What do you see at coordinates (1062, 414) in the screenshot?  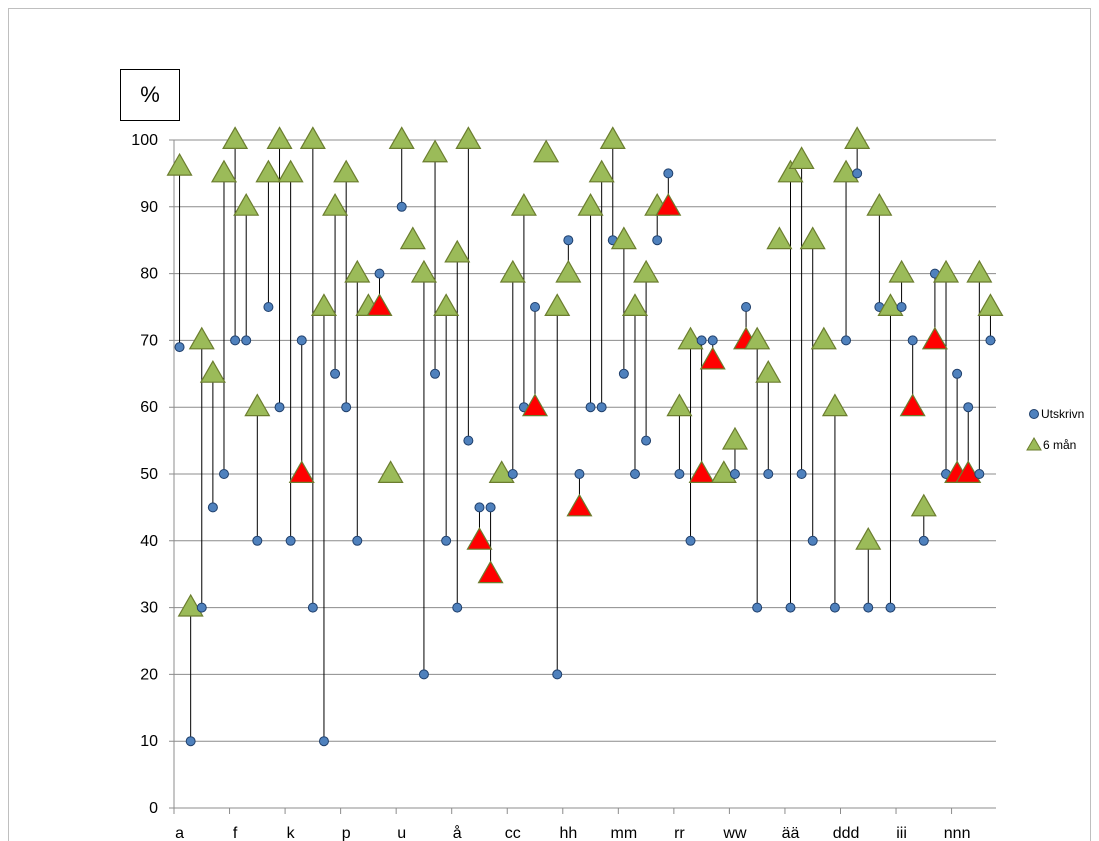 I see `legend-label-utskrivn: Utskrivn` at bounding box center [1062, 414].